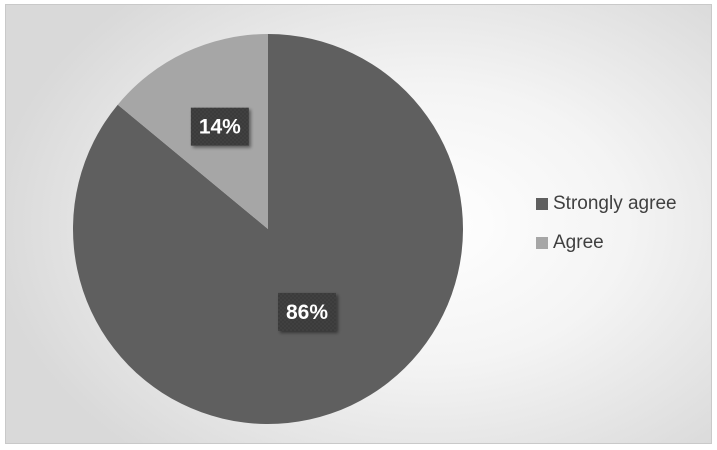 This screenshot has height=450, width=717. I want to click on data-label-agree-text: 14%, so click(220, 127).